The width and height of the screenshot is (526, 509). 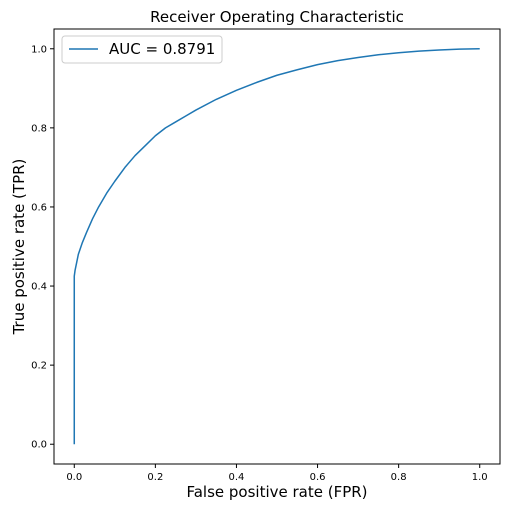 I want to click on y-tick-label: 0.0, so click(x=39, y=445).